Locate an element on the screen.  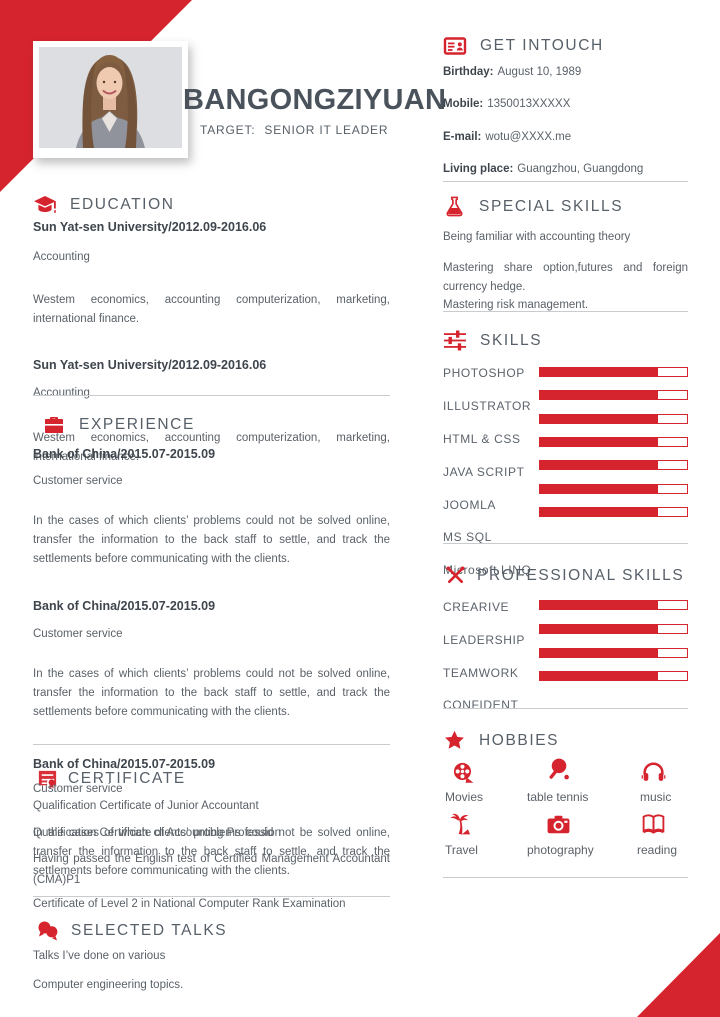
hobby-label: reading is located at coordinates (657, 850).